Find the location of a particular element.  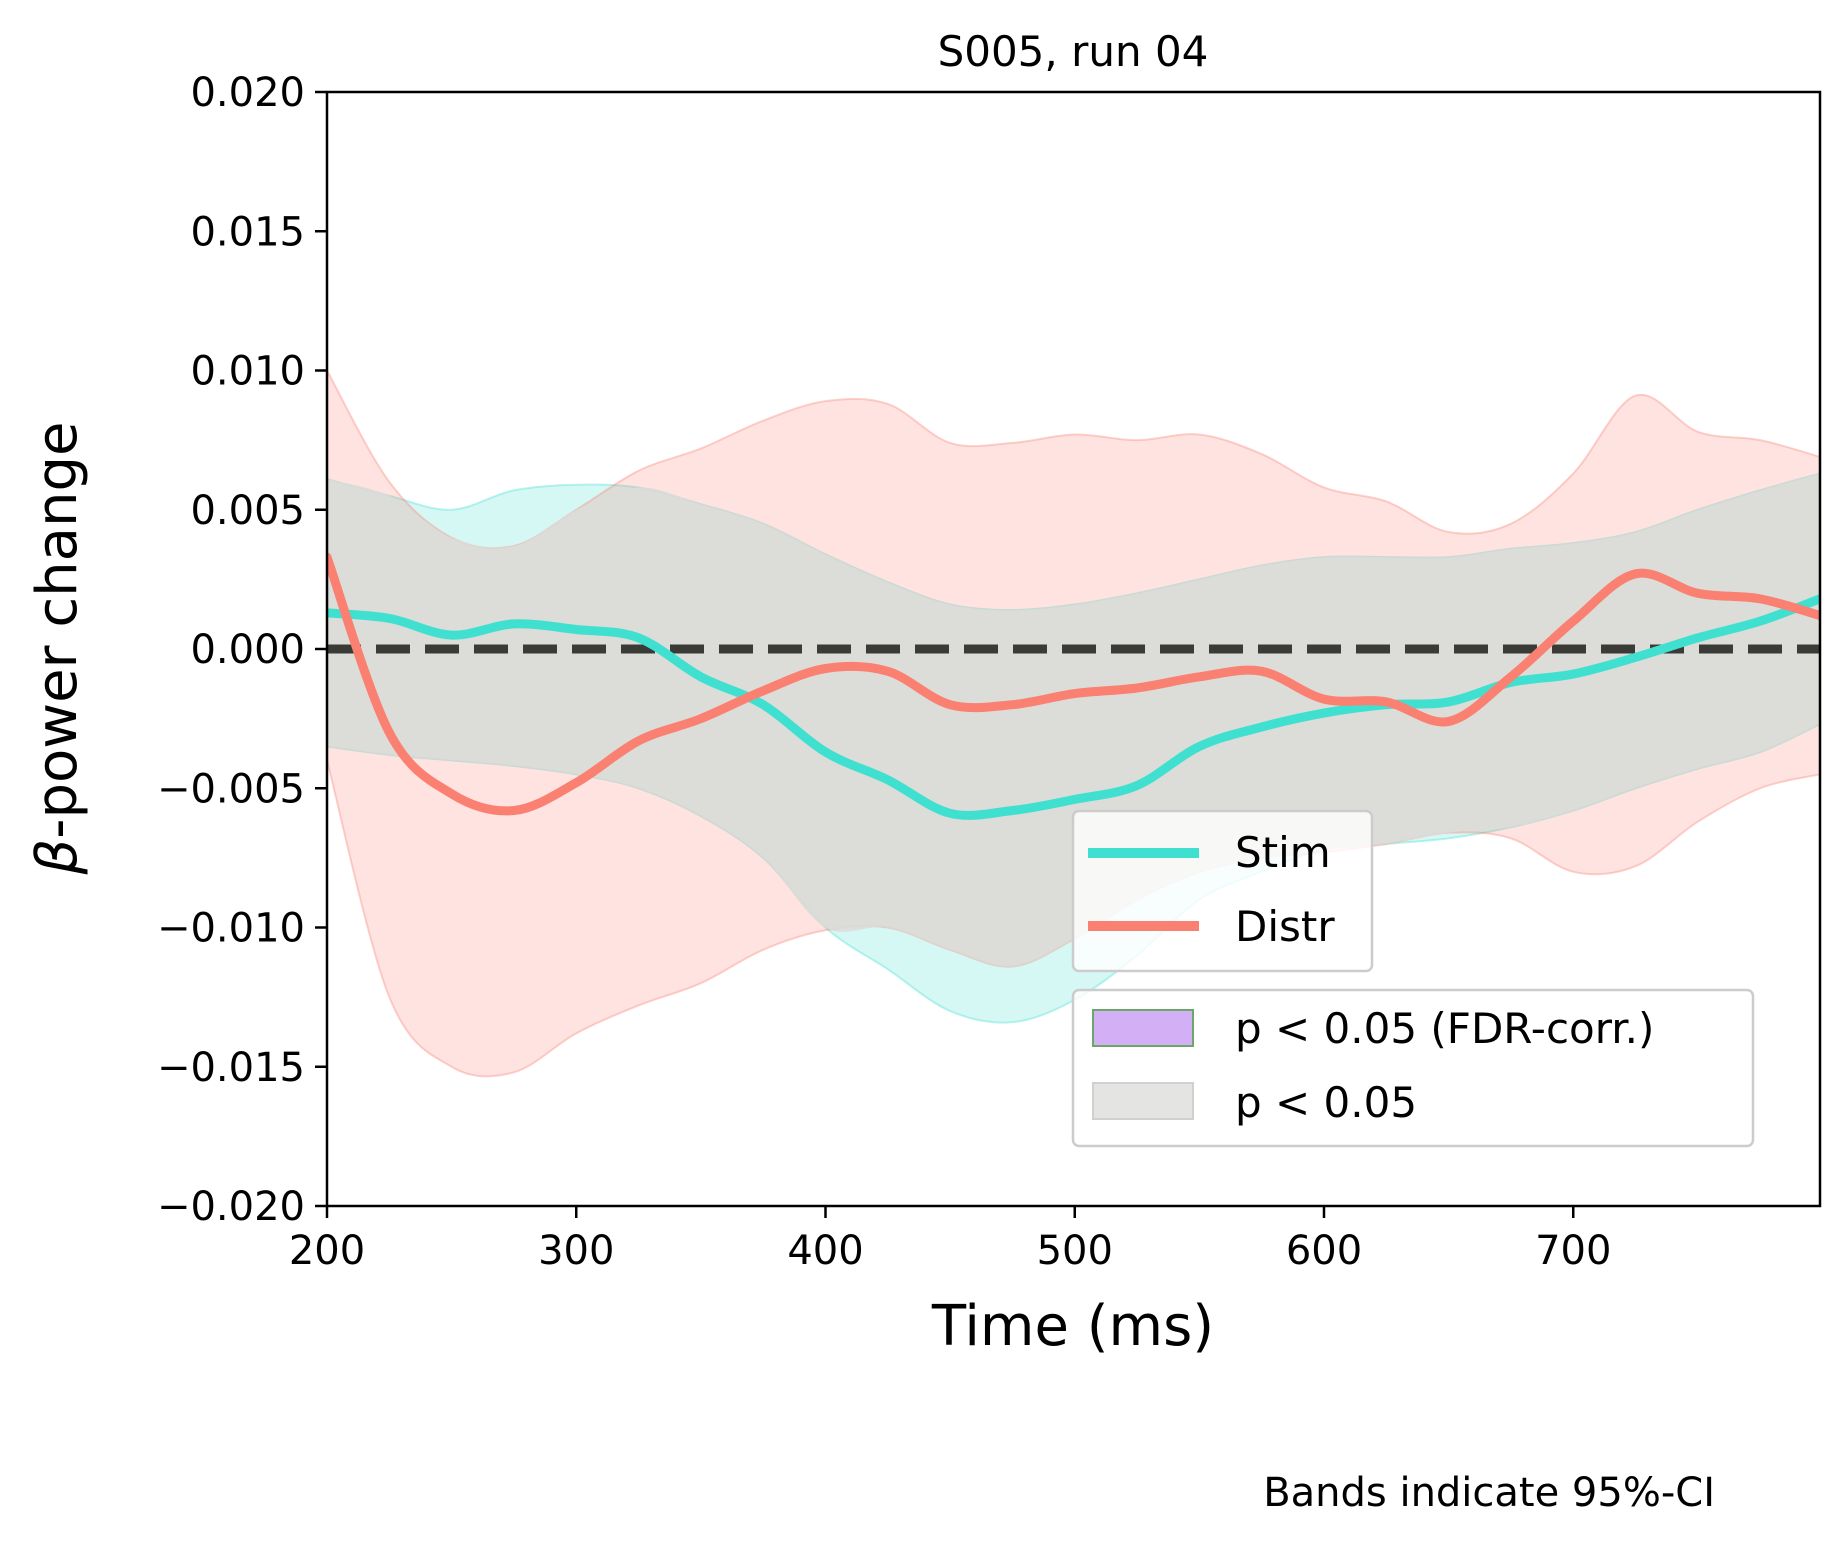

significance-legend: p < 0.05 (FDR-corr.) p < 0.05 is located at coordinates (1413, 1068).